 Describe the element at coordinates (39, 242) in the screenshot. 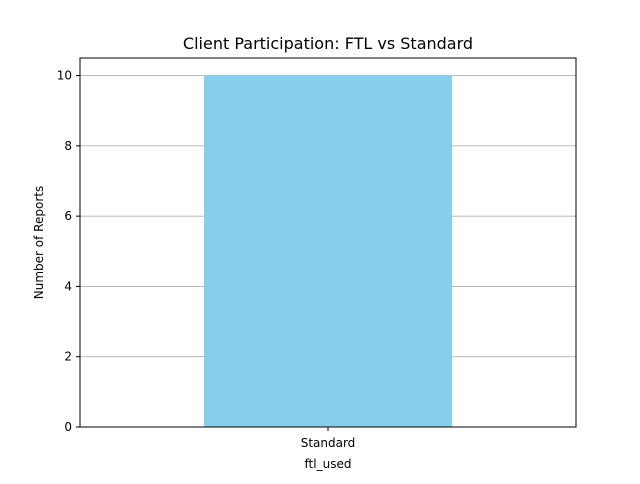

I see `y-axis-label: Number of Reports` at that location.